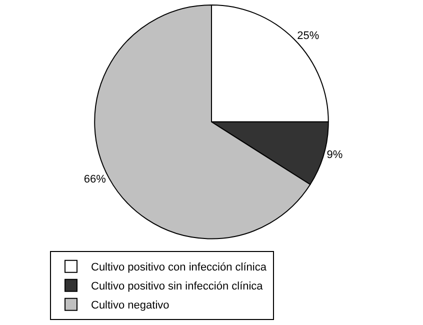 Image resolution: width=423 pixels, height=325 pixels. What do you see at coordinates (130, 306) in the screenshot?
I see `legend-label: Cultivo negativo` at bounding box center [130, 306].